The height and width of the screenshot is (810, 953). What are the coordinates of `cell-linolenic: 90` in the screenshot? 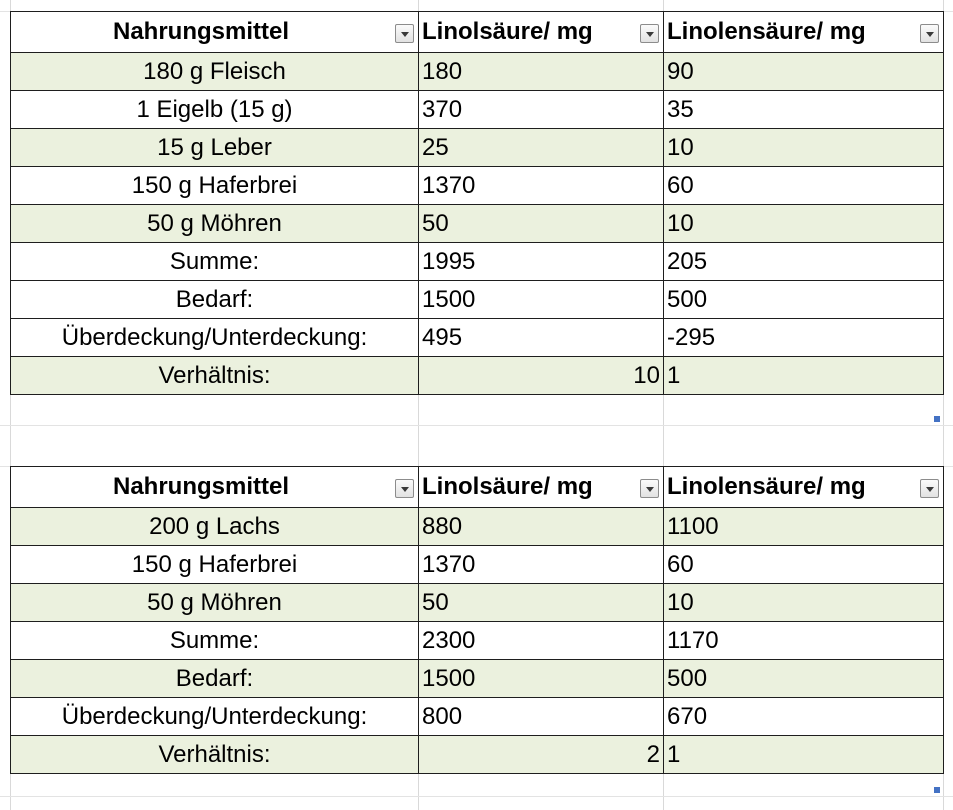 It's located at (803, 71).